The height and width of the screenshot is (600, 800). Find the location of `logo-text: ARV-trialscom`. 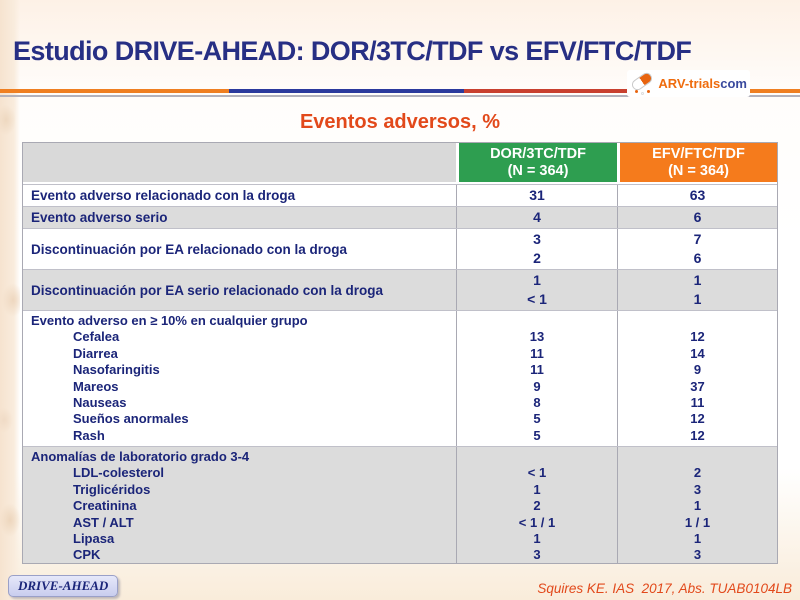

logo-text: ARV-trialscom is located at coordinates (702, 83).